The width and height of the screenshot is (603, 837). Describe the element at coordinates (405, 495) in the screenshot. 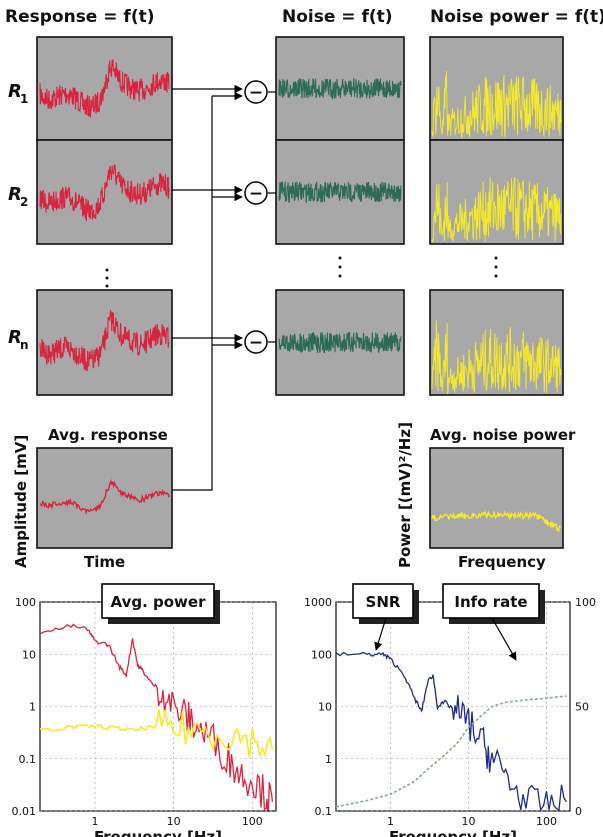

I see `power-axis-label: Power [(mV)²/Hz]` at that location.